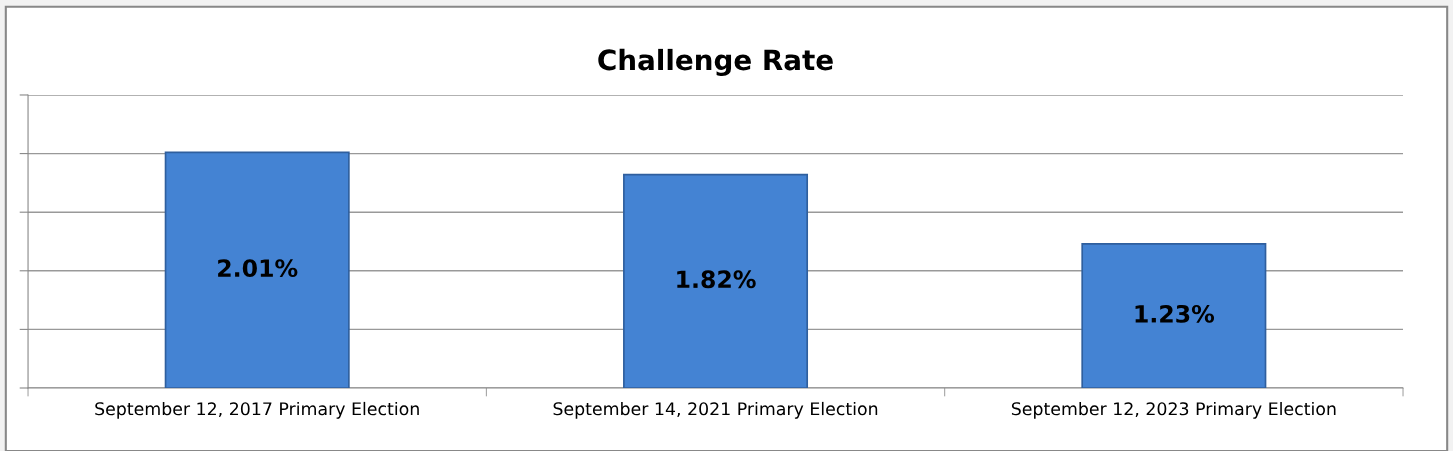  I want to click on x-tick-label: September 14, 2021 Primary Election, so click(715, 410).